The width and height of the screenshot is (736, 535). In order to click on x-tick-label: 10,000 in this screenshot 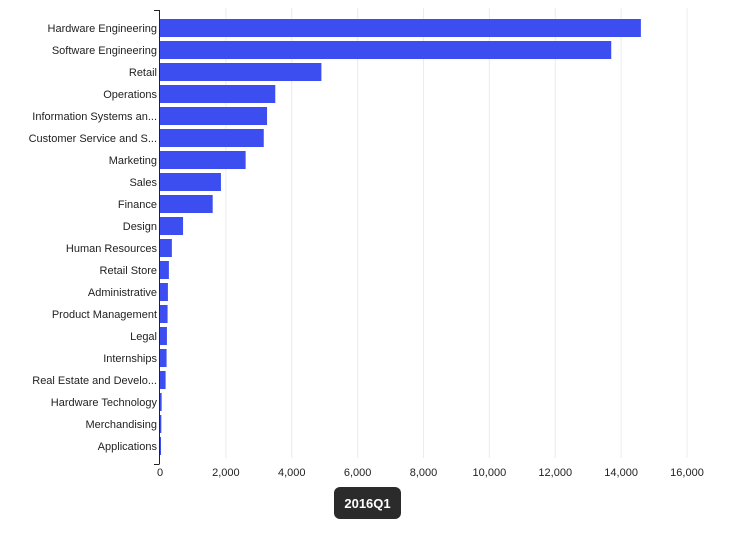, I will do `click(490, 473)`.